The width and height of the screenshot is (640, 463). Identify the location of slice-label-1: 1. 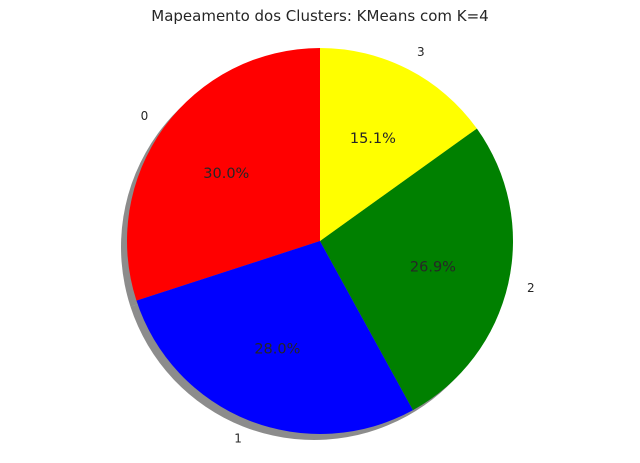
(238, 438).